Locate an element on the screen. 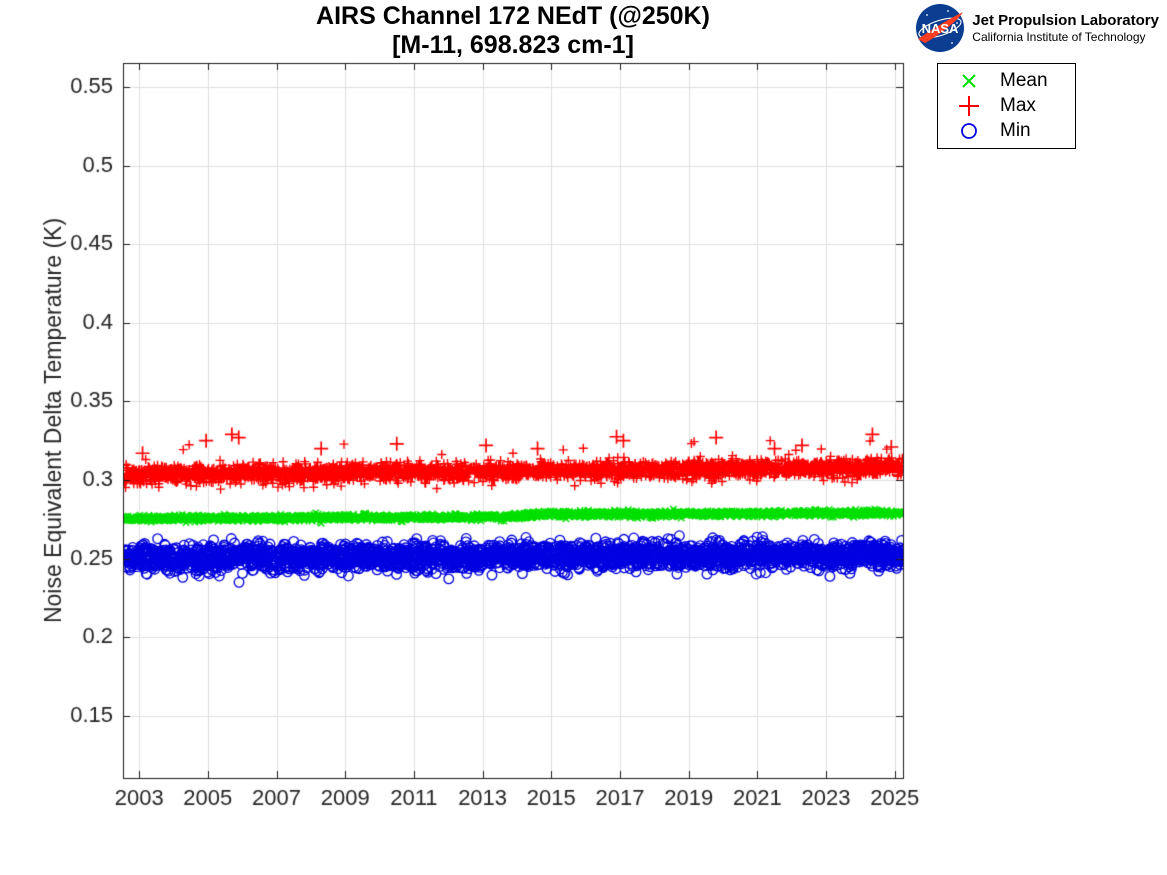  legend-item-mean: Mean is located at coordinates (1006, 80).